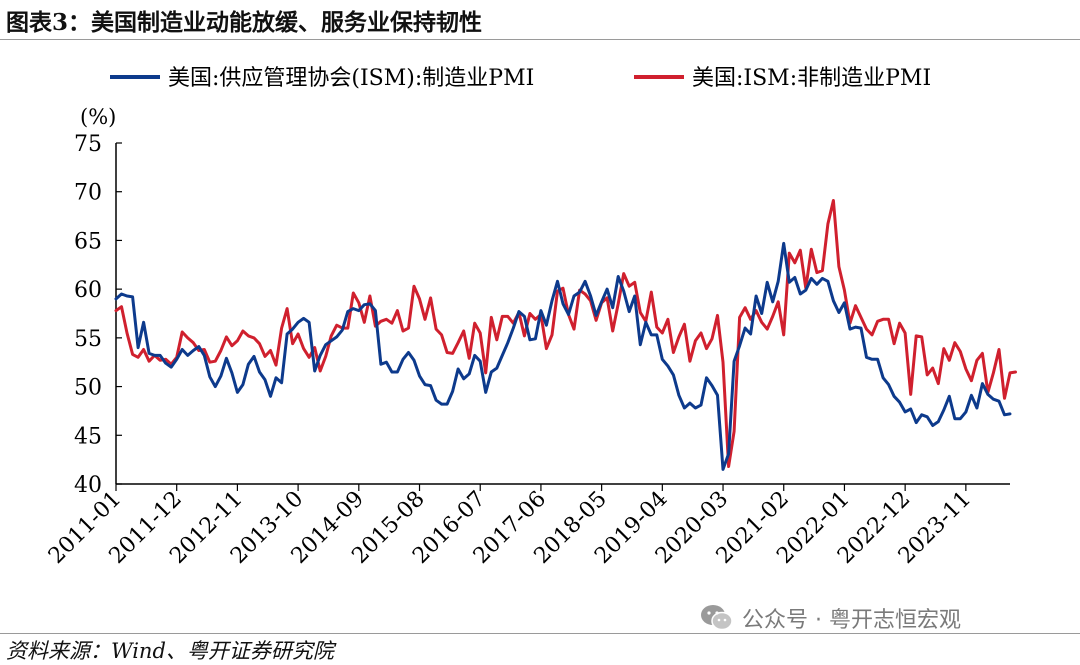 Image resolution: width=1080 pixels, height=665 pixels. Describe the element at coordinates (88, 339) in the screenshot. I see `y-tick-label: 55` at that location.